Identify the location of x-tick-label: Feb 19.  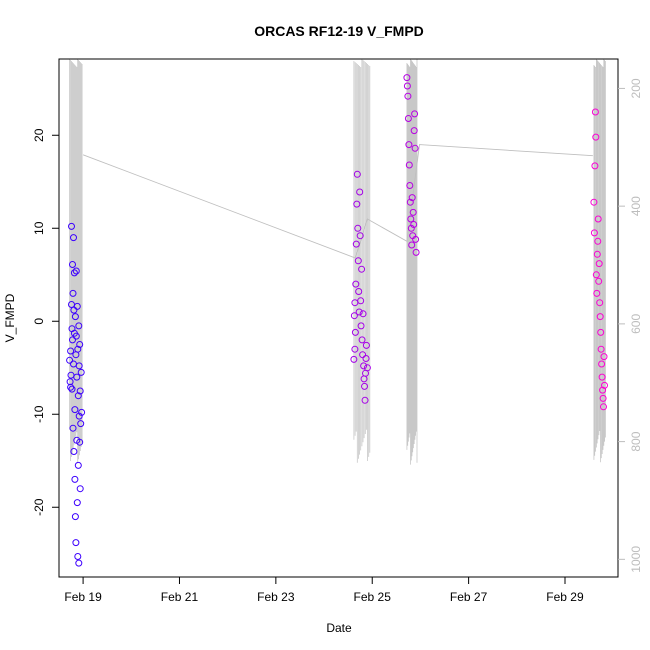
(83, 597).